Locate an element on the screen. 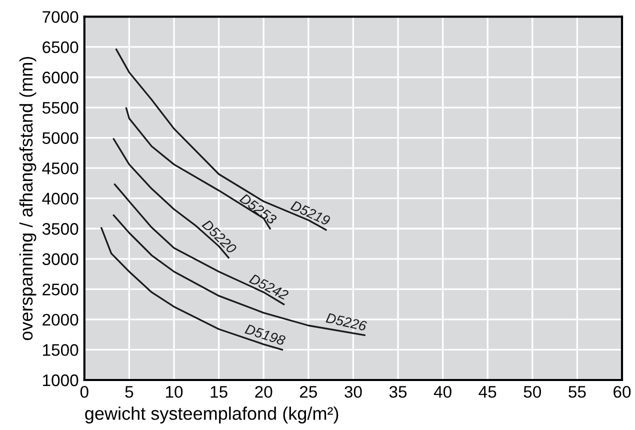 This screenshot has width=635, height=430. y-tick-label: 1500 is located at coordinates (60, 350).